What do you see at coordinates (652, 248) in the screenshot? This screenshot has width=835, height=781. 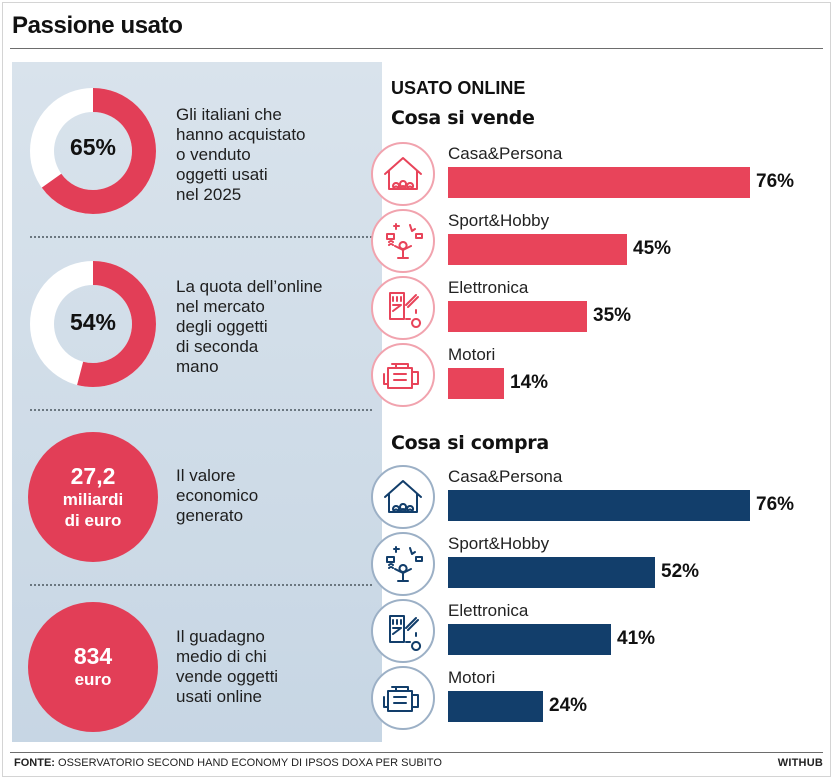 I see `bar-value-label: 45%` at bounding box center [652, 248].